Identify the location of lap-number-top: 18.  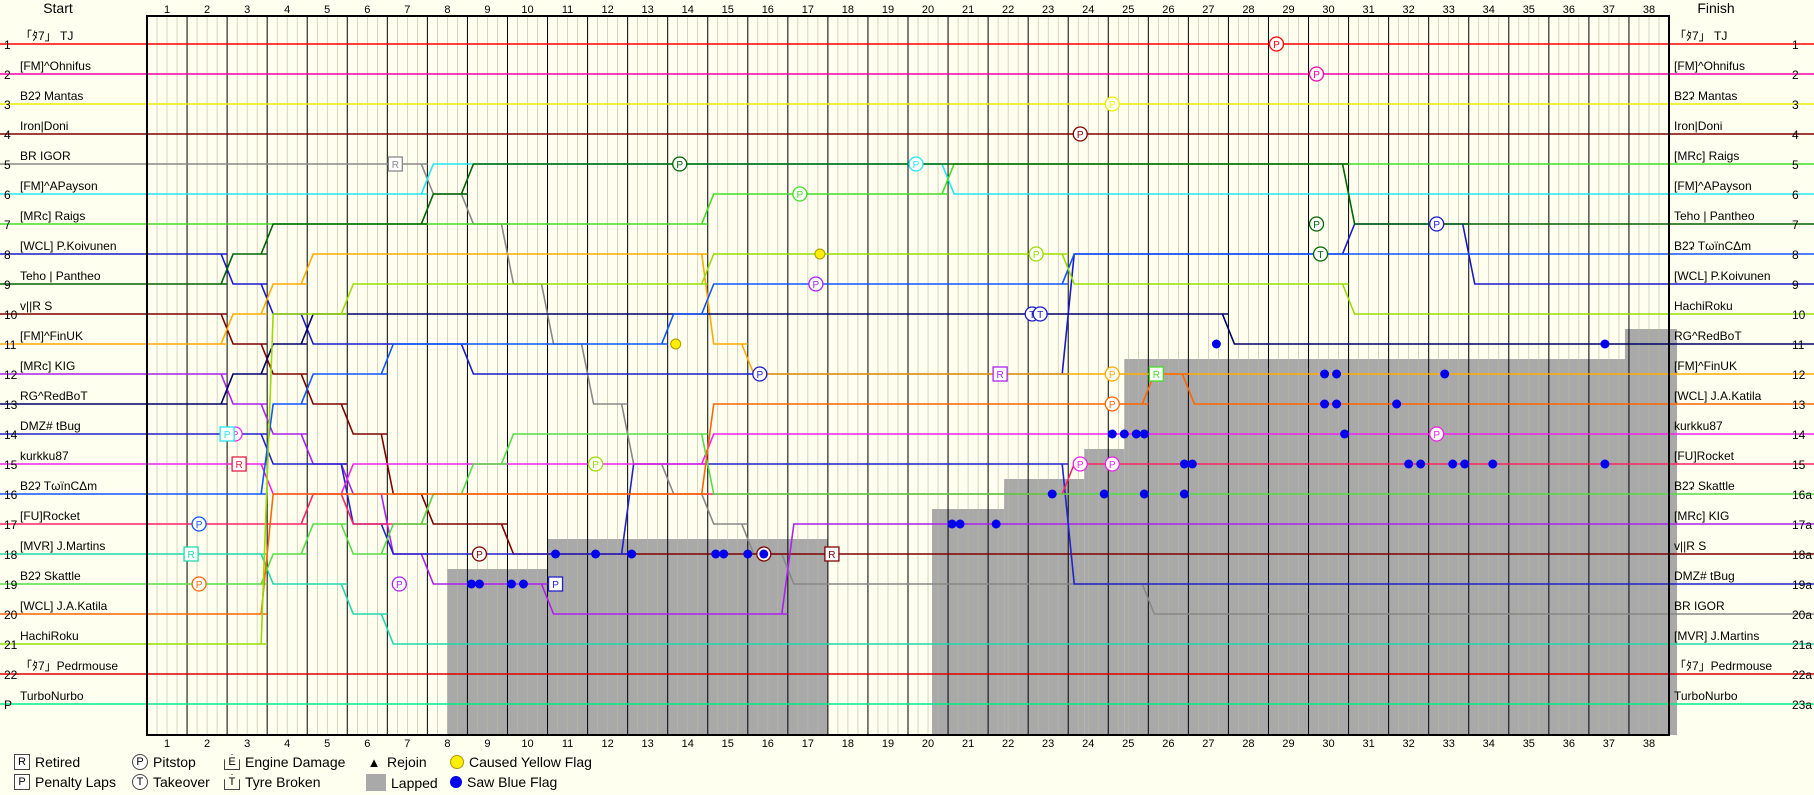
(848, 10).